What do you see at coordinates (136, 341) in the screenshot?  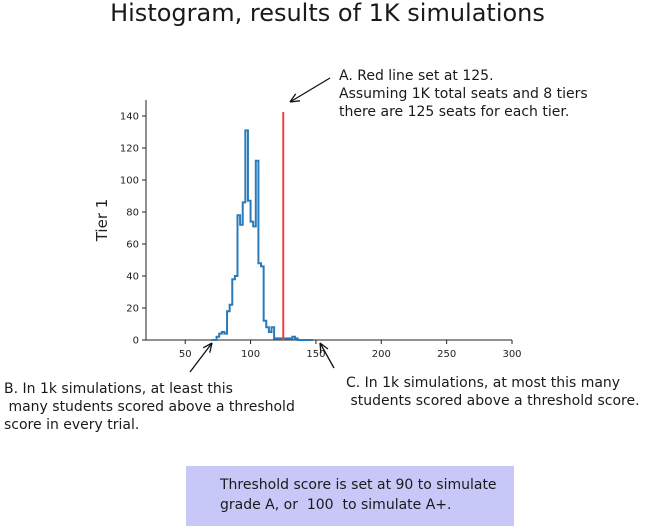 I see `y-tick-label: 0` at bounding box center [136, 341].